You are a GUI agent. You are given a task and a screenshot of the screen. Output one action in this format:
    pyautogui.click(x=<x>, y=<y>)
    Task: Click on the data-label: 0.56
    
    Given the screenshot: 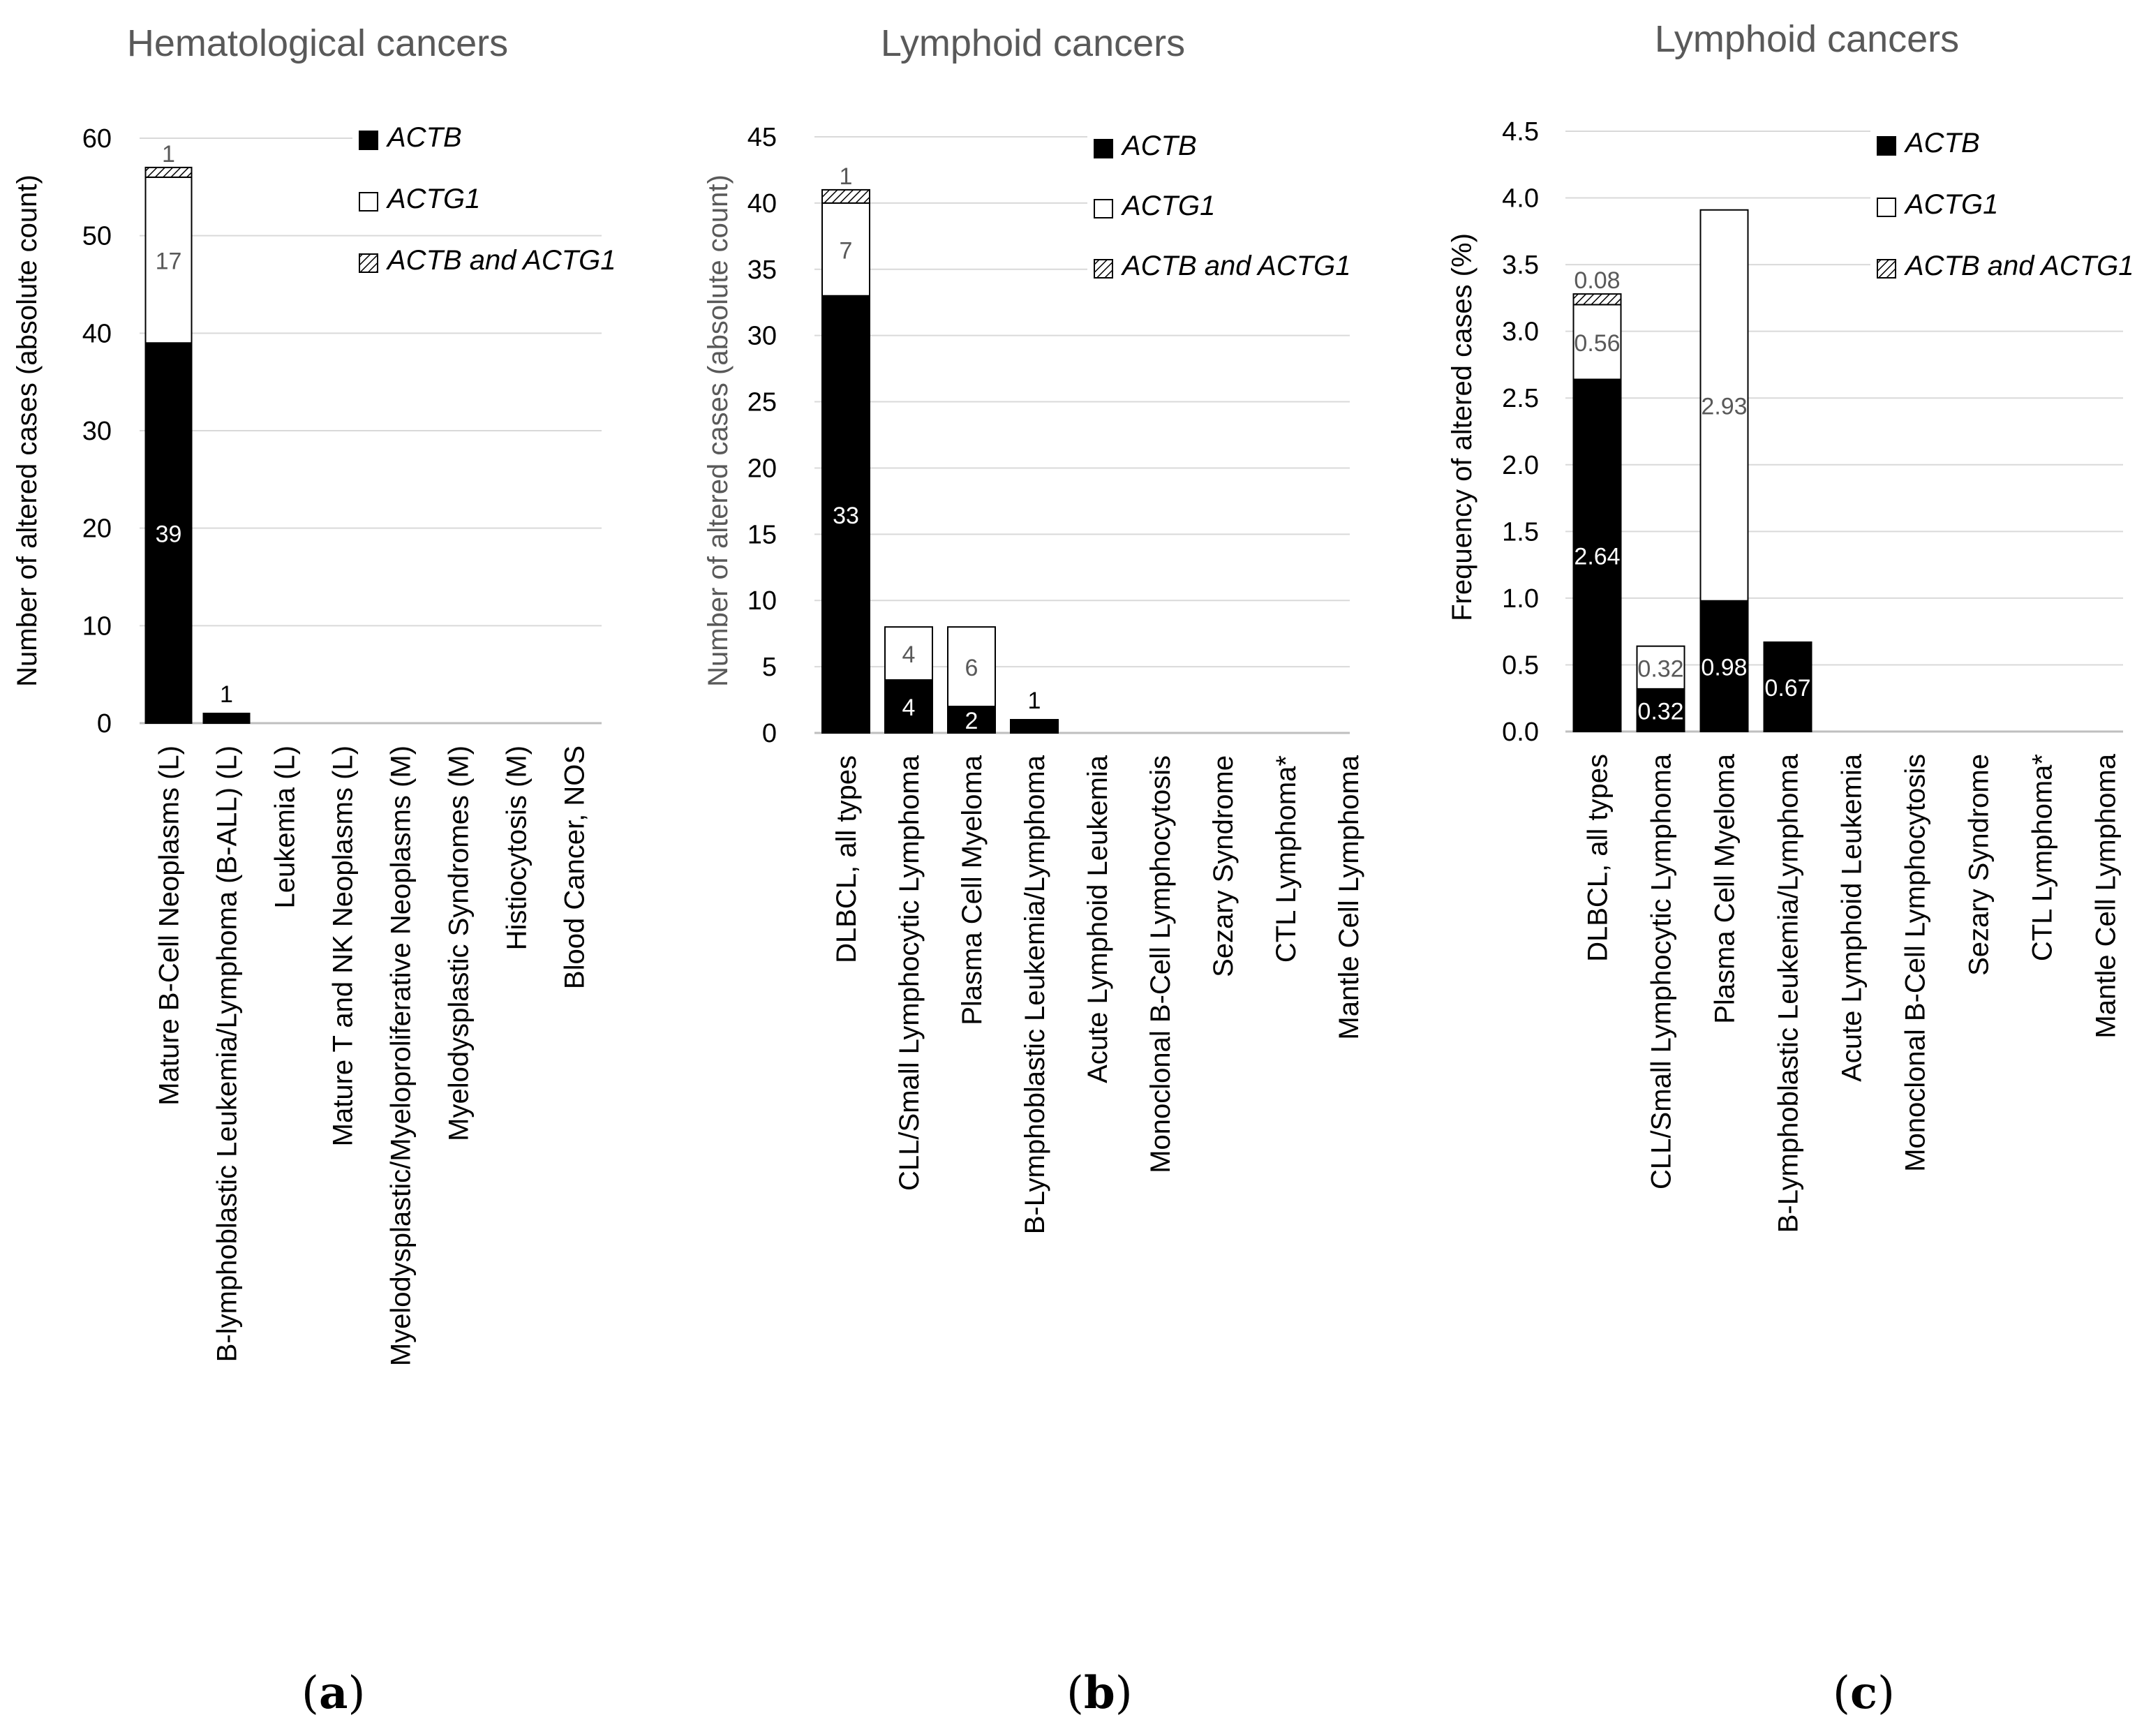 What is the action you would take?
    pyautogui.click(x=1597, y=343)
    